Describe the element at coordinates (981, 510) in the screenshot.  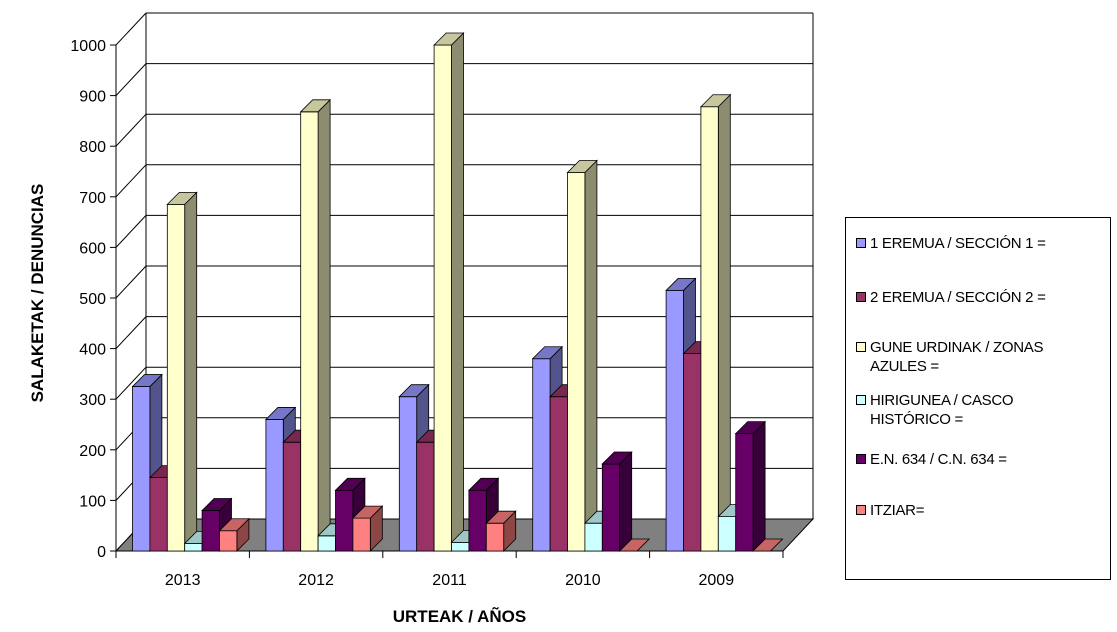
I see `legend-item-series-6: ITZIAR=` at that location.